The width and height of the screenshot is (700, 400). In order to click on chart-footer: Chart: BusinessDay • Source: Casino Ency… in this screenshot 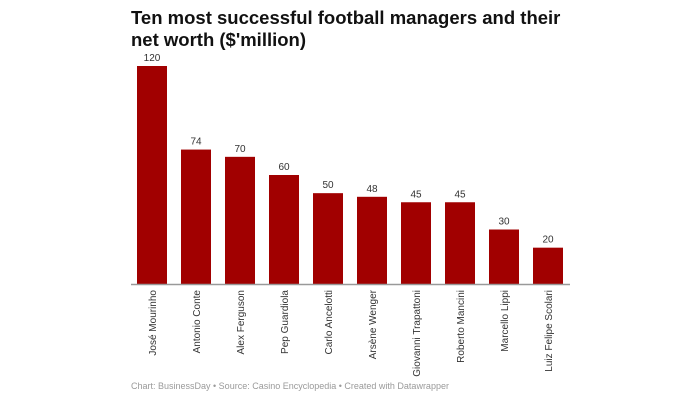, I will do `click(290, 386)`.